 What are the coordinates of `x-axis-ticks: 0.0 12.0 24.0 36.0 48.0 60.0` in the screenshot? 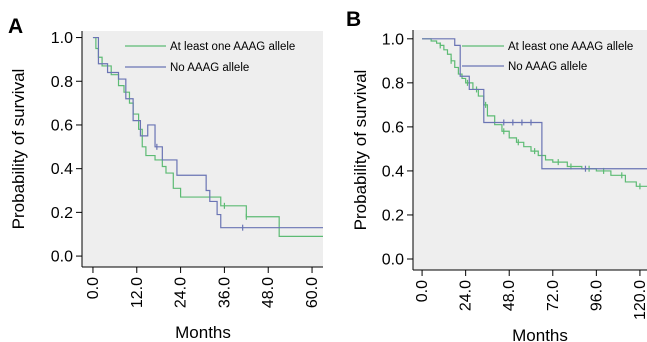 It's located at (203, 287).